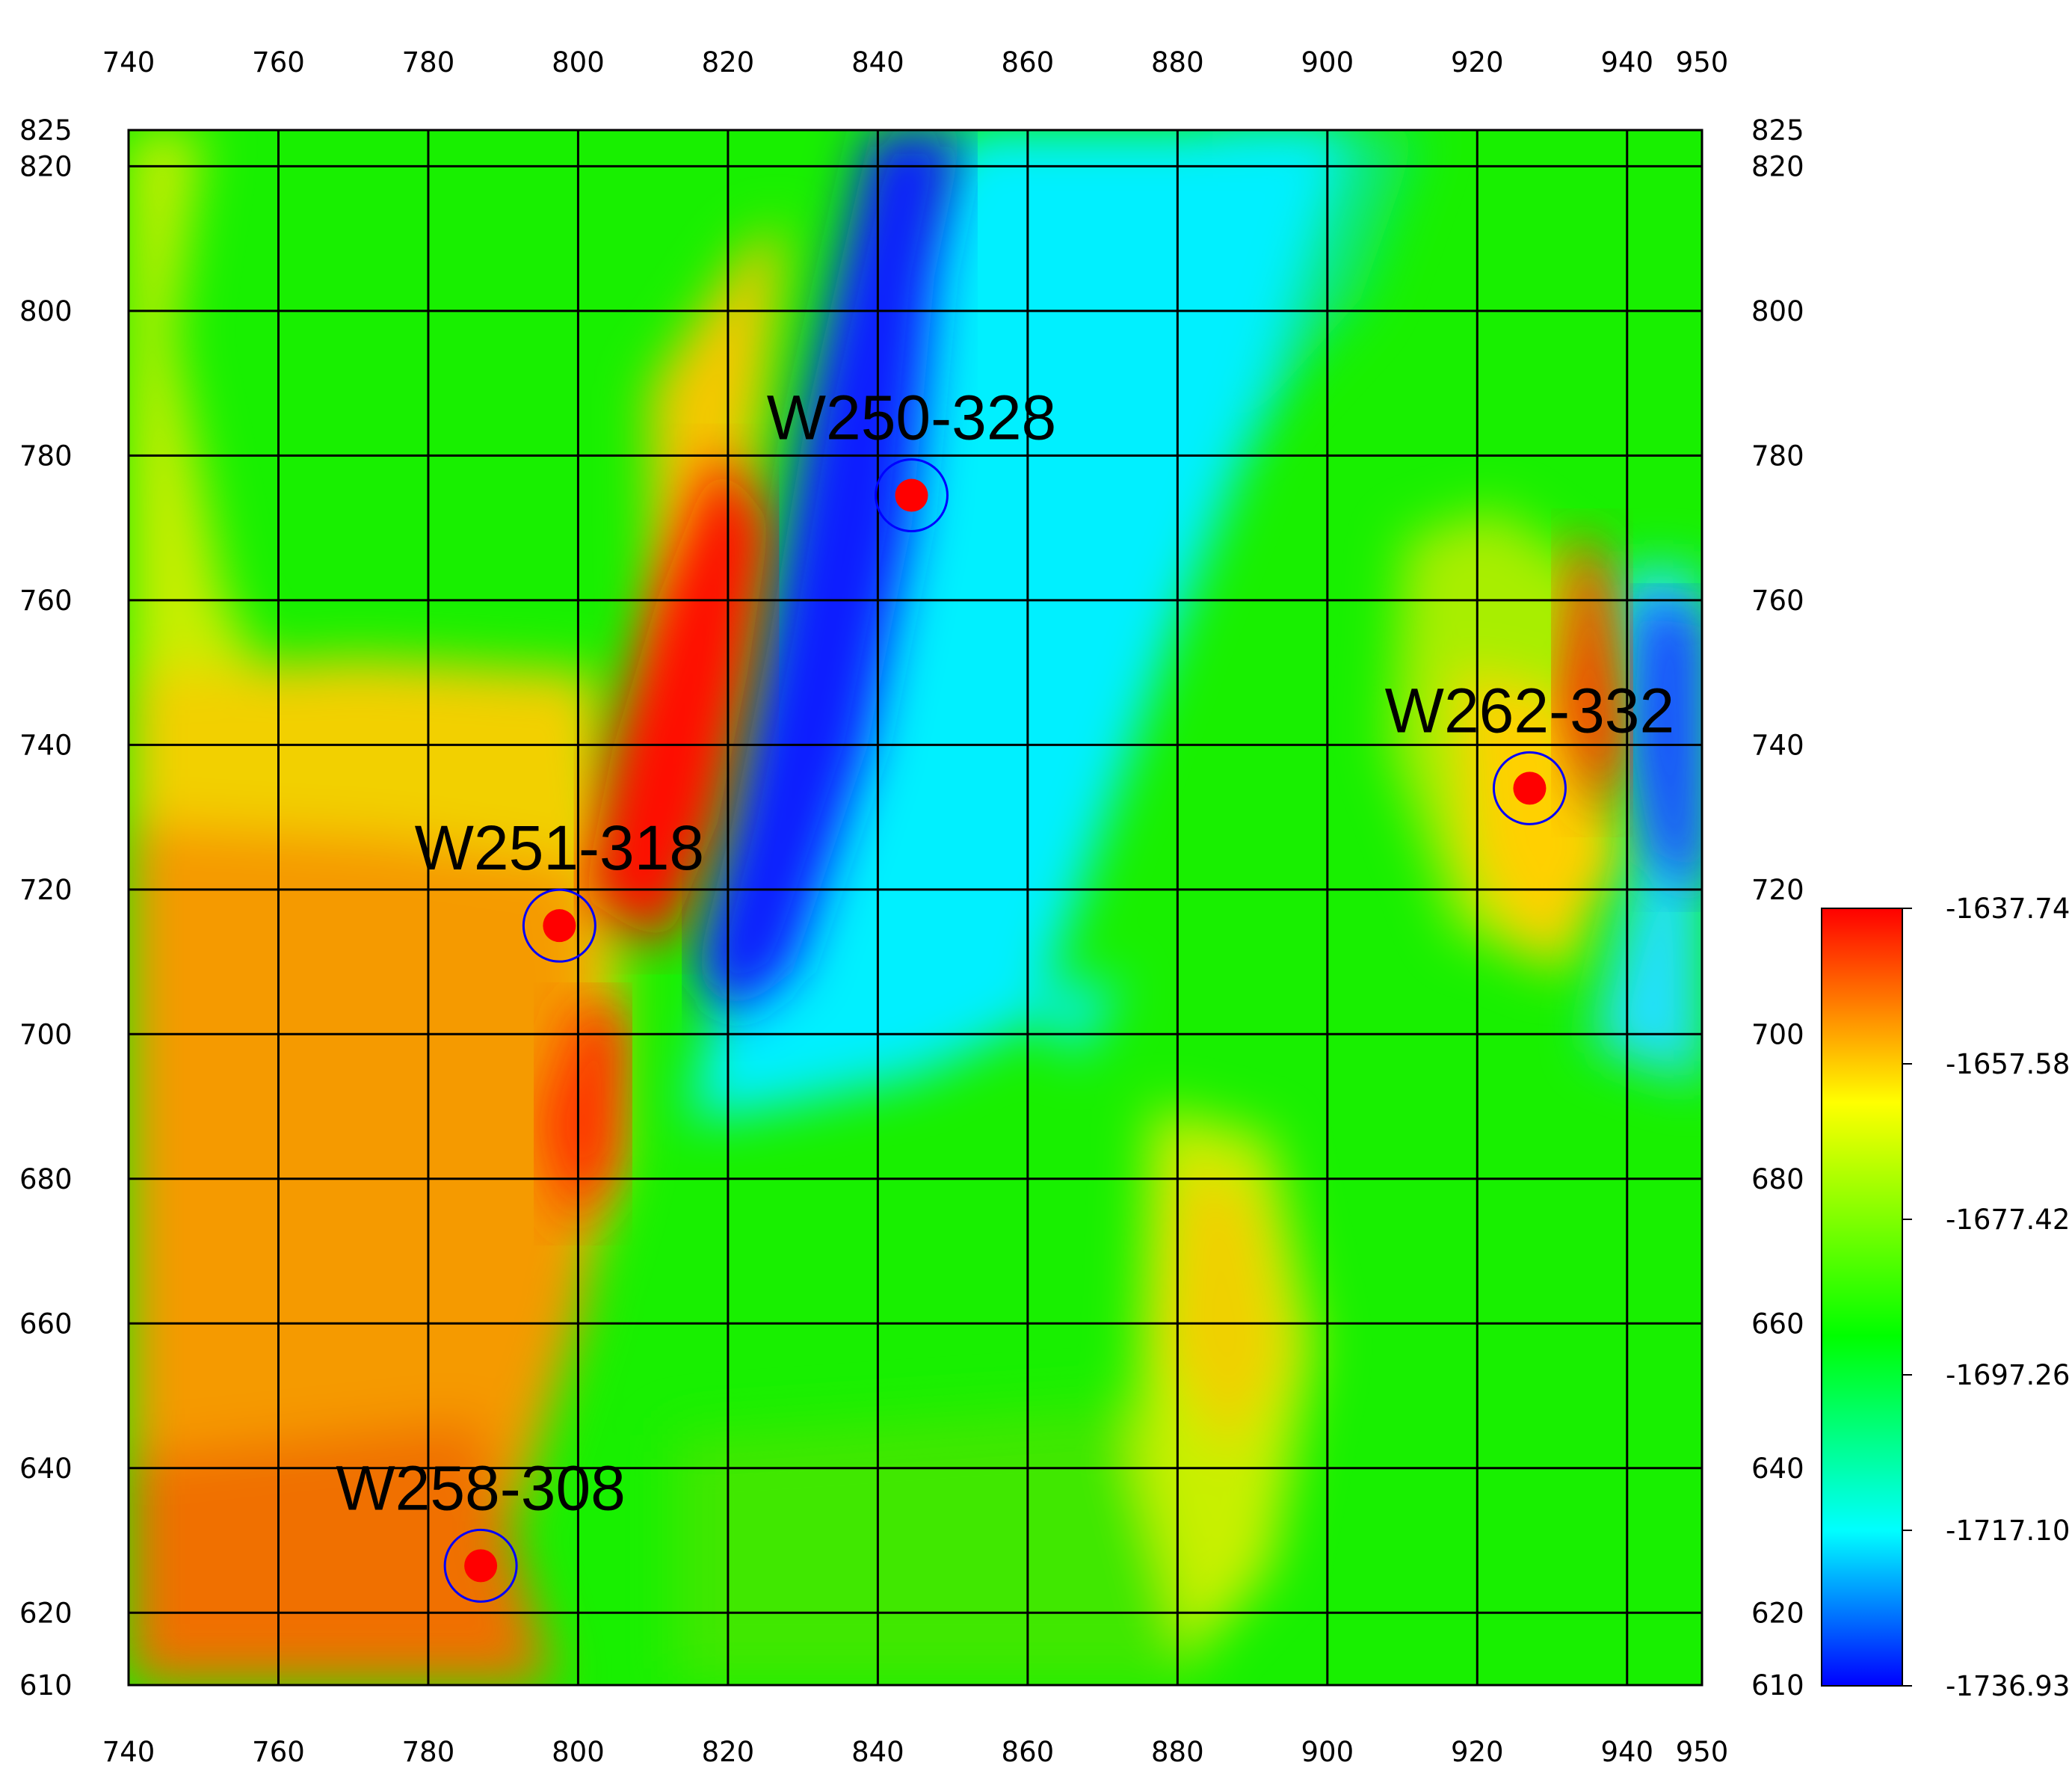  I want to click on y-tick-right-740: 740, so click(1778, 745).